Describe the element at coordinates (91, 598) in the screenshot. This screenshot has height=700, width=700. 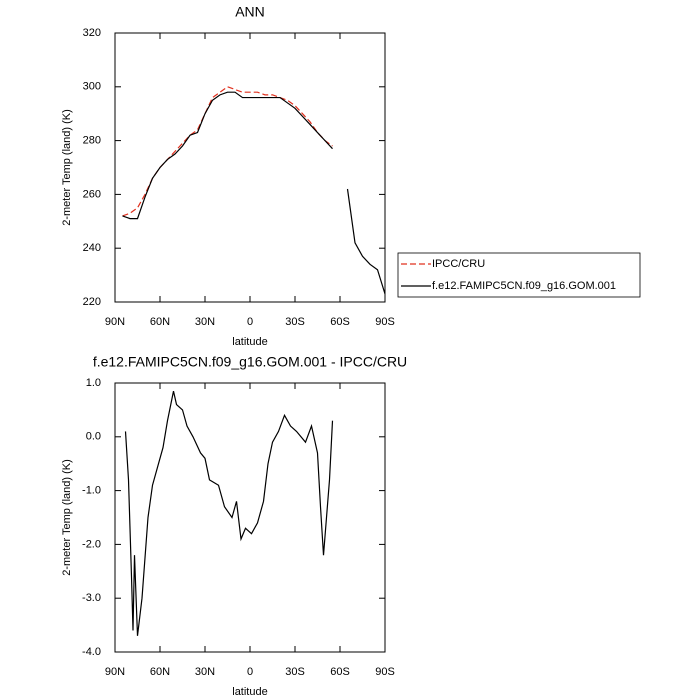
I see `y-tick-label: -3.0` at that location.